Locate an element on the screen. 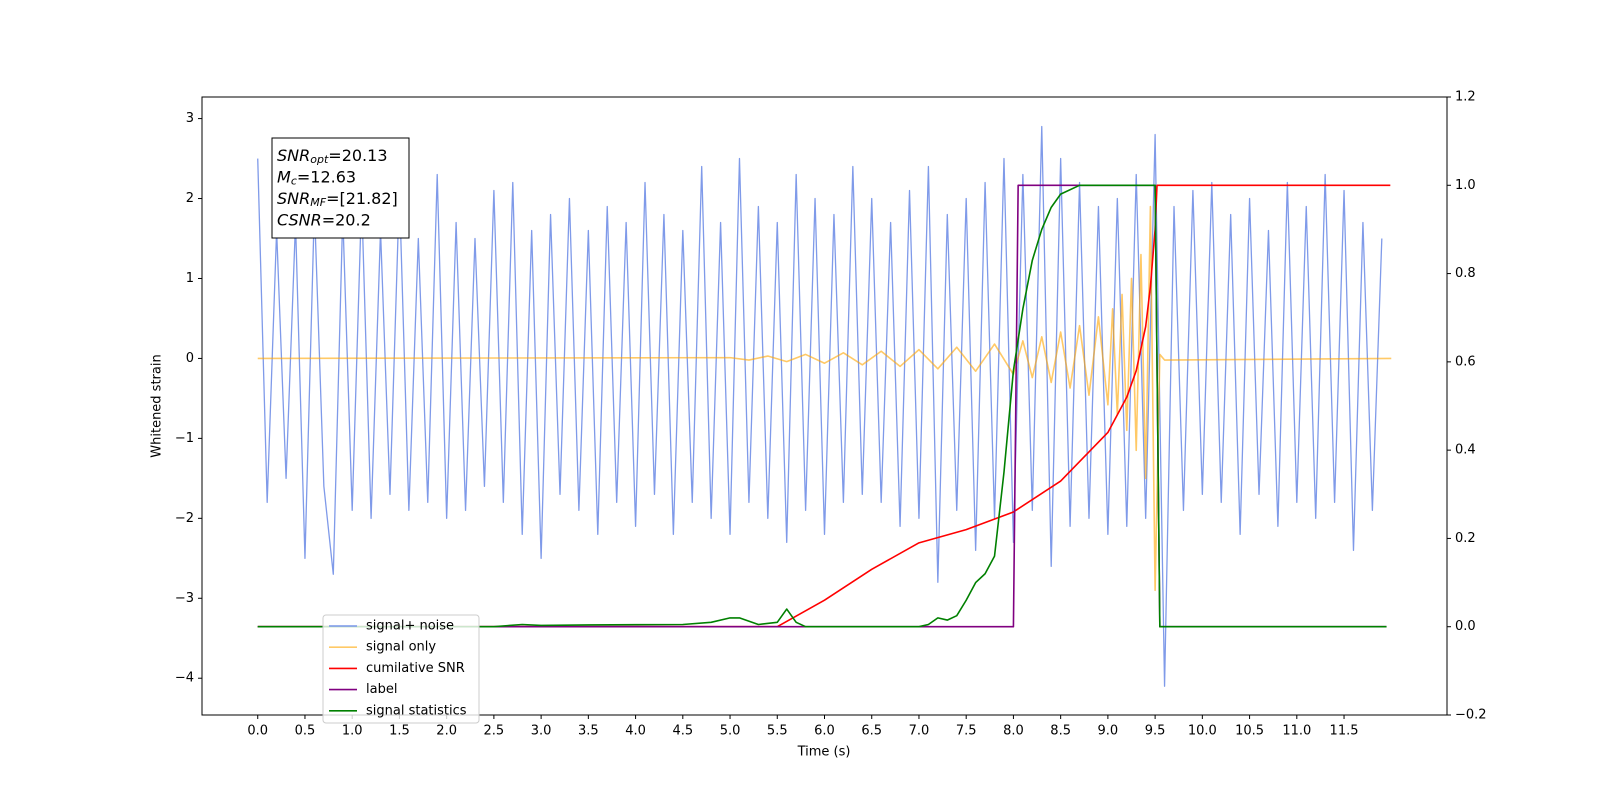  x-tick-label: 9.5 is located at coordinates (1155, 731).